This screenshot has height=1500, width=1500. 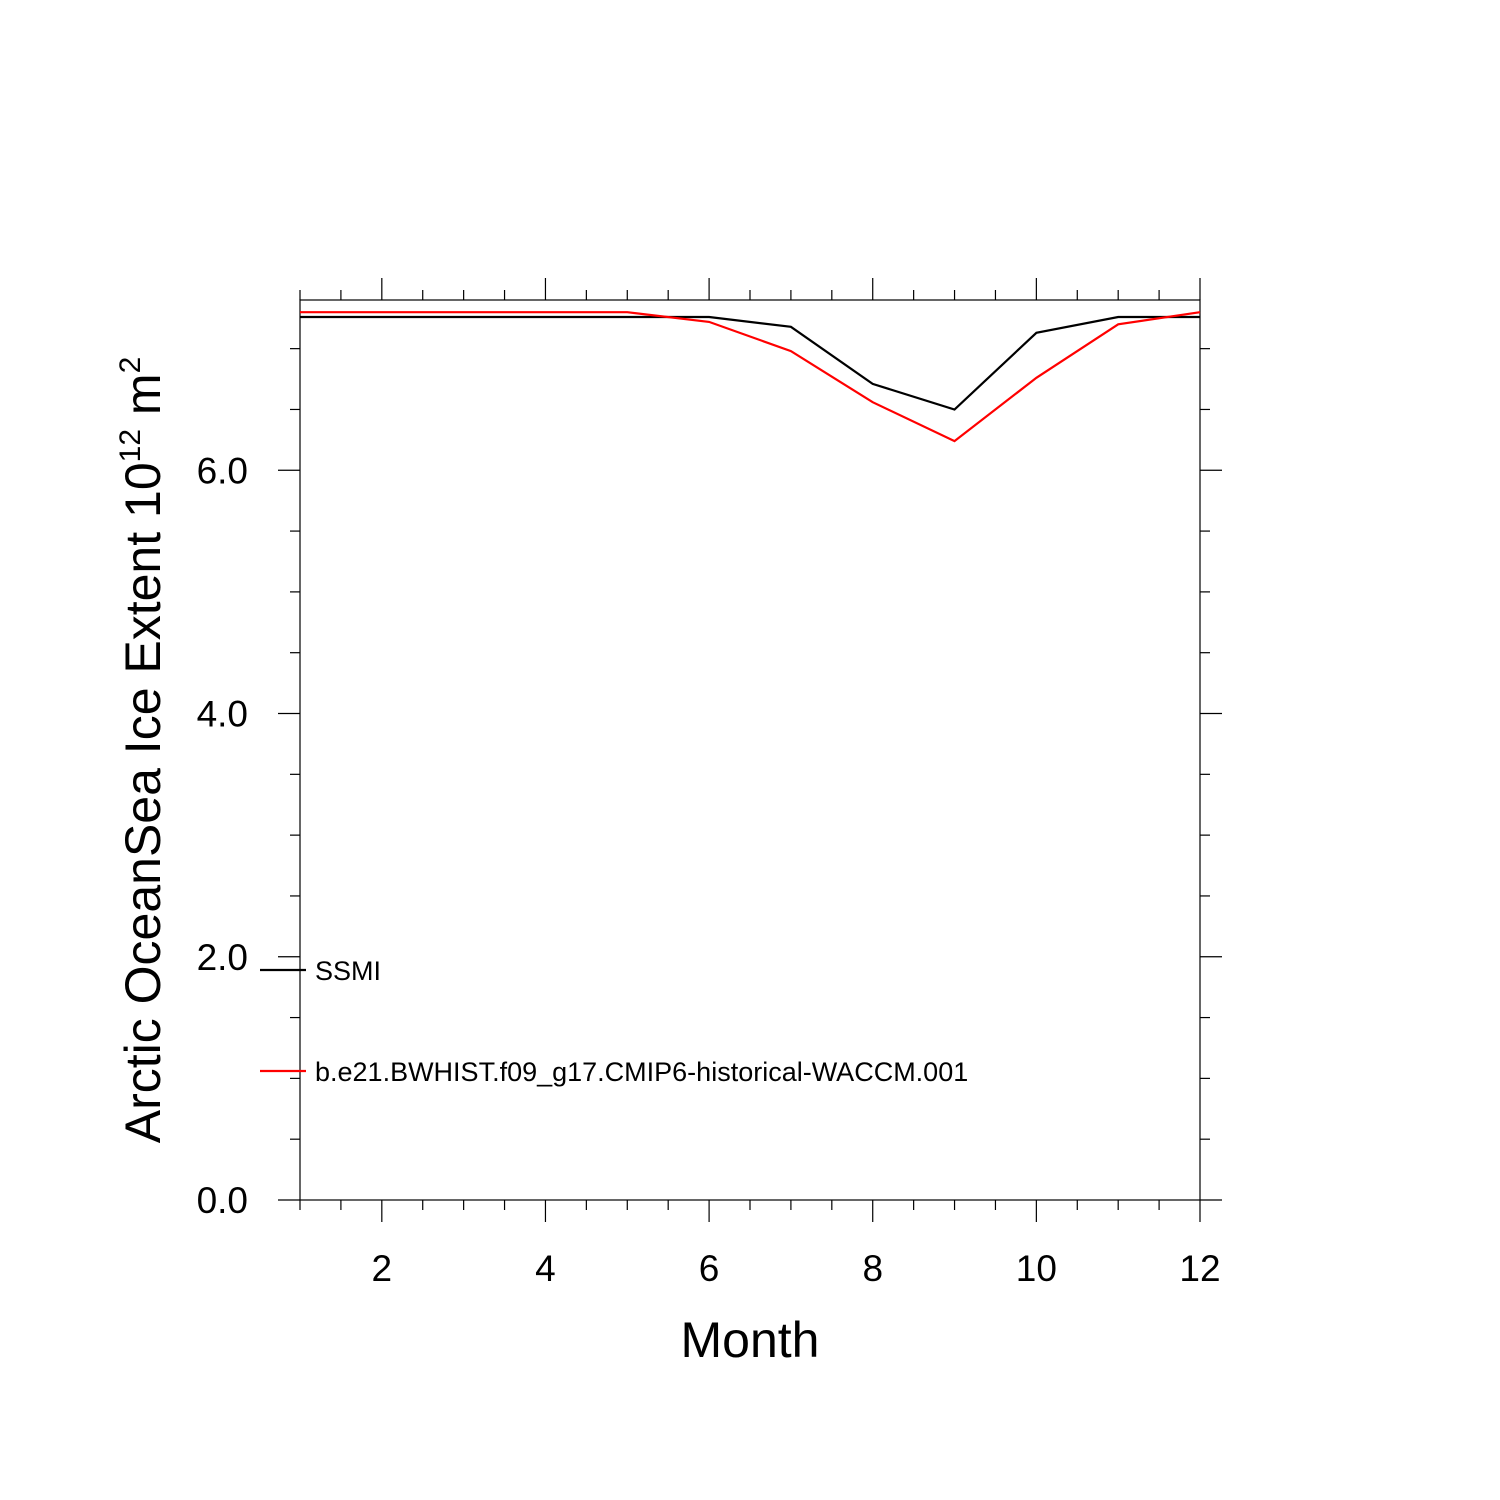 What do you see at coordinates (872, 1268) in the screenshot?
I see `x-tick-label: 8` at bounding box center [872, 1268].